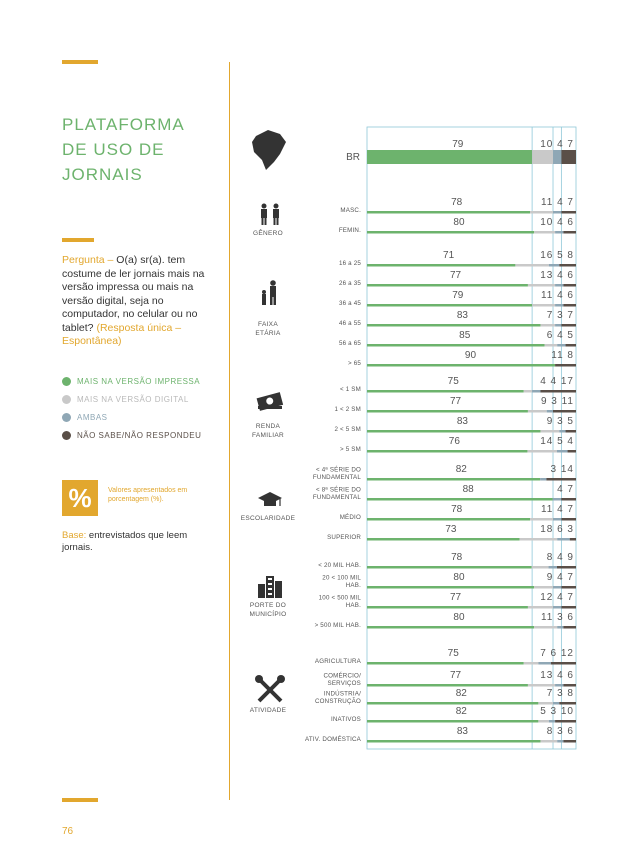  I want to click on value-label: 5 3 10, so click(557, 711).